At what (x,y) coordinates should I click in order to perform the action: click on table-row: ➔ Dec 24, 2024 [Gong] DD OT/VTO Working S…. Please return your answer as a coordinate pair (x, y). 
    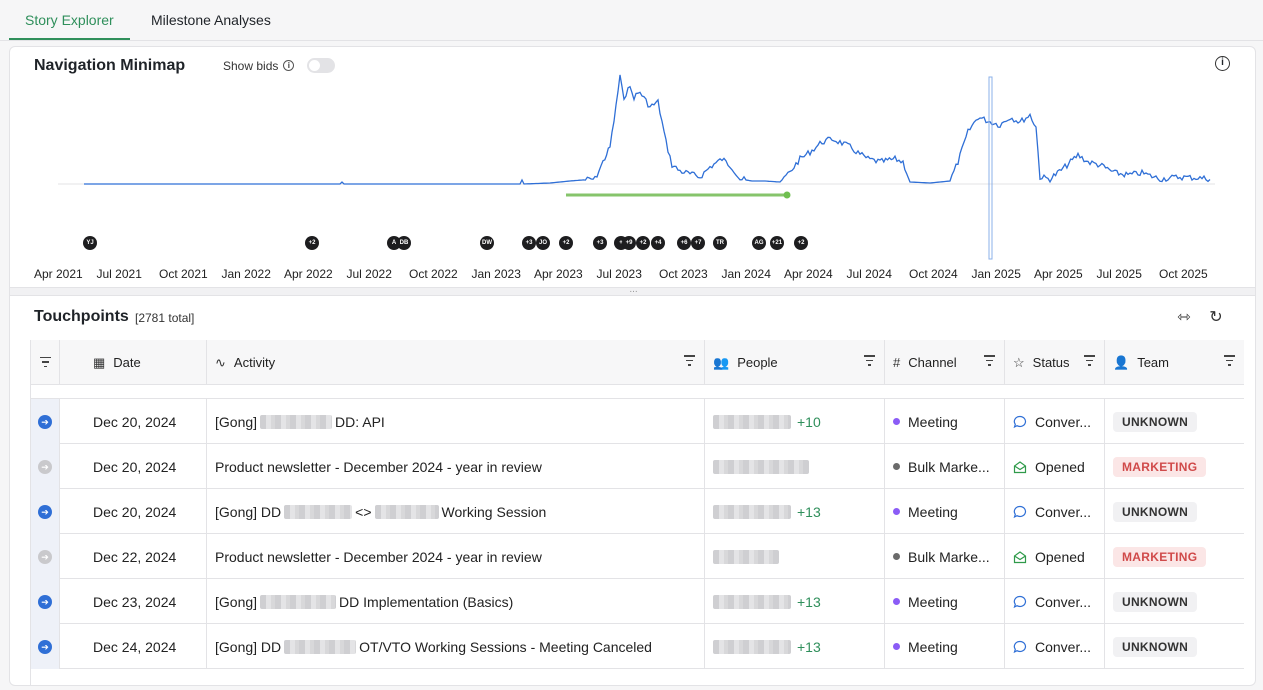
    Looking at the image, I should click on (637, 646).